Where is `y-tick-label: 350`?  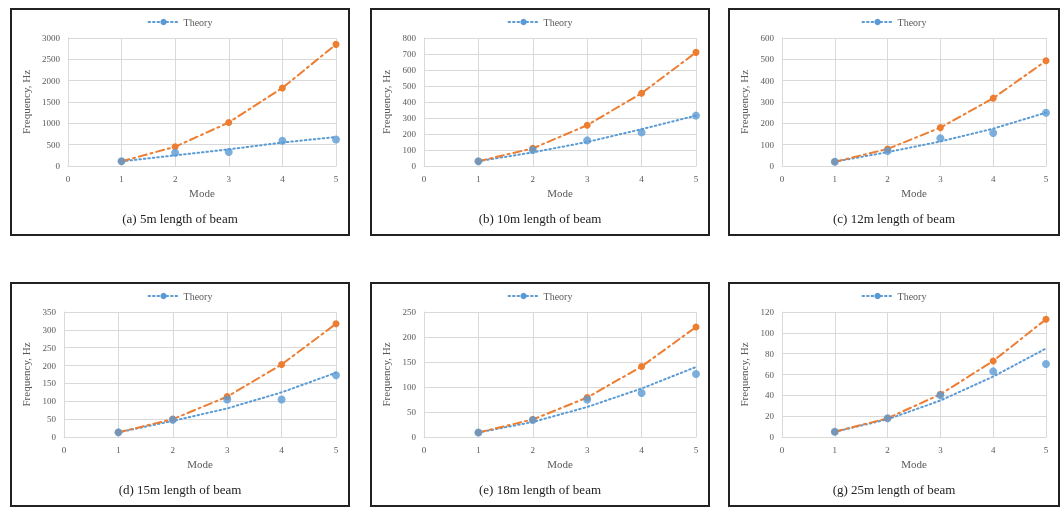 y-tick-label: 350 is located at coordinates (49, 312).